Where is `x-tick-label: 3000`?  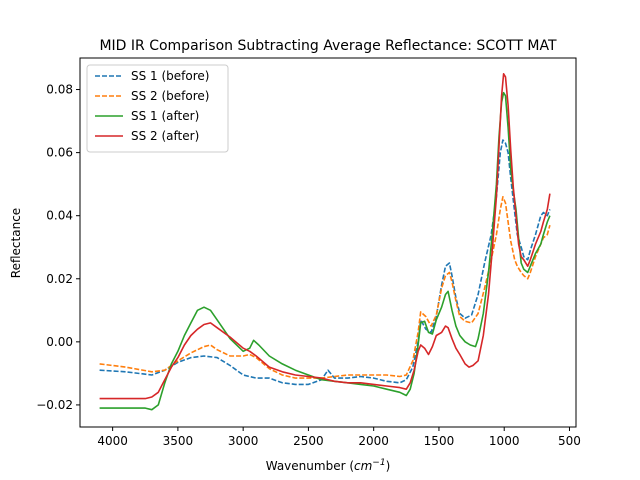 x-tick-label: 3000 is located at coordinates (243, 441).